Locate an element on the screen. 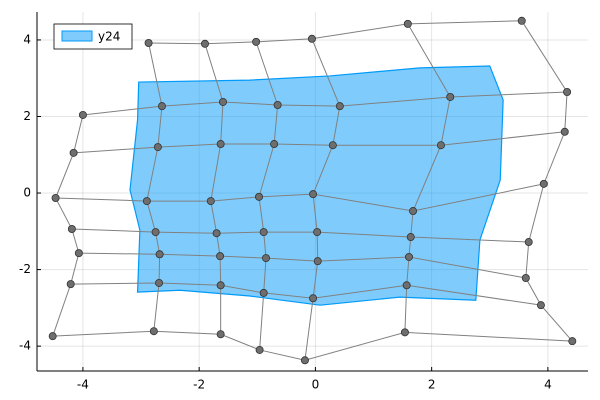  x-tick-label: 0 is located at coordinates (316, 385).